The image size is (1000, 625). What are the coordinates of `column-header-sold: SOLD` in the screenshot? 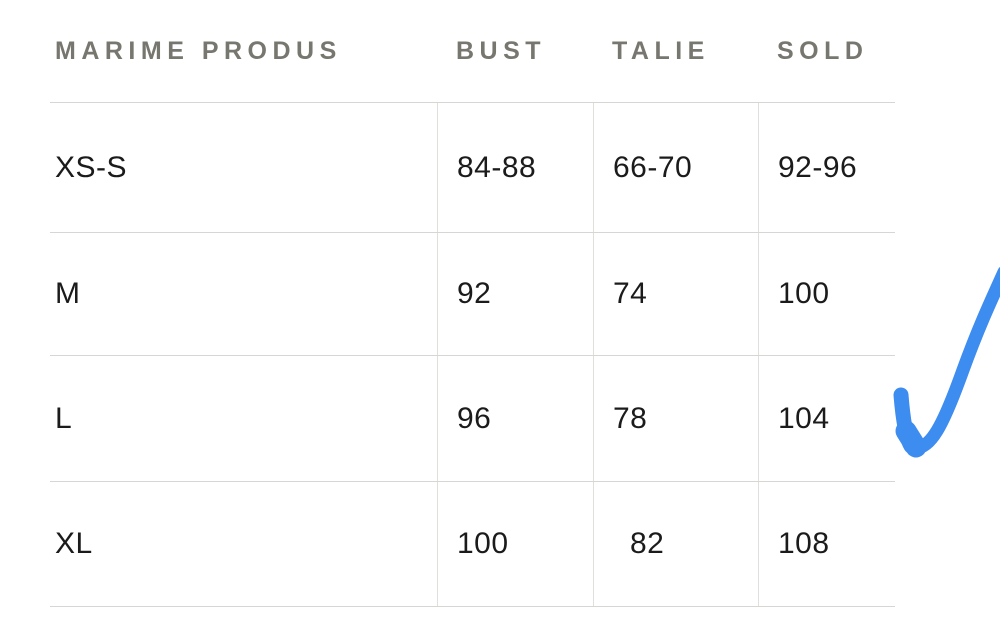 It's located at (823, 50).